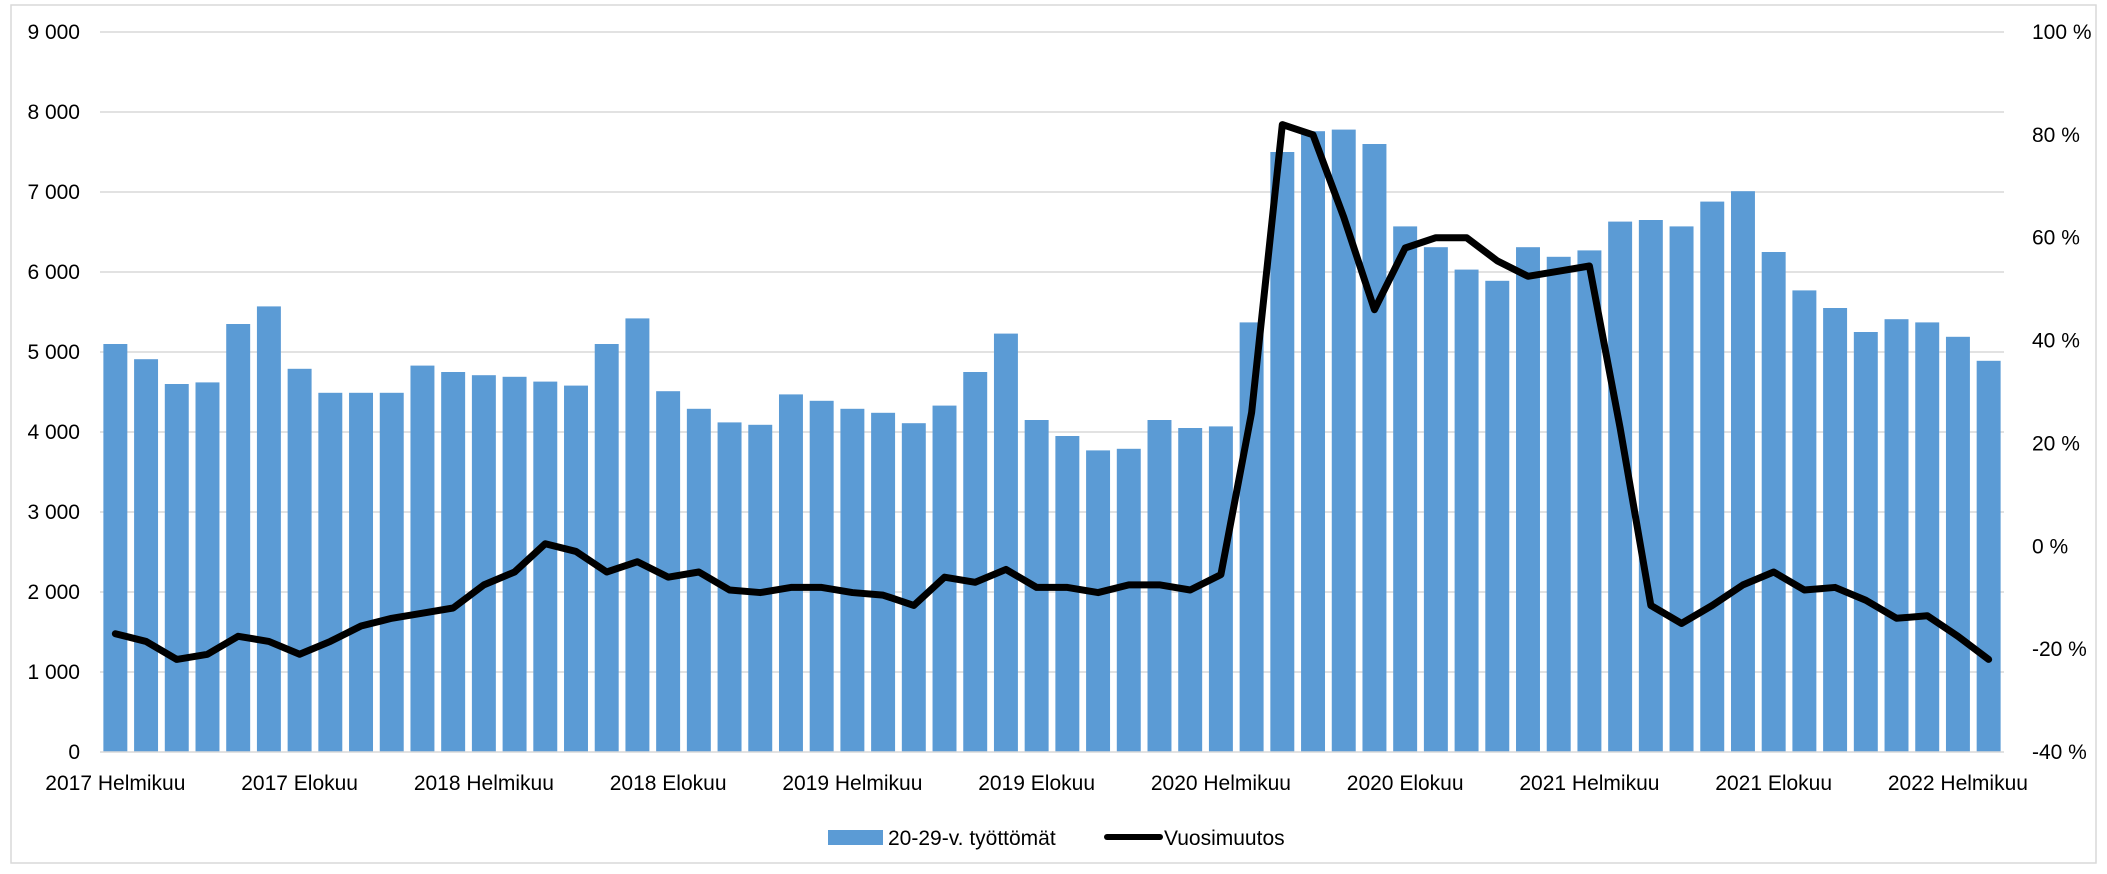  What do you see at coordinates (1589, 783) in the screenshot?
I see `x-tick-label: 2021 Helmikuu` at bounding box center [1589, 783].